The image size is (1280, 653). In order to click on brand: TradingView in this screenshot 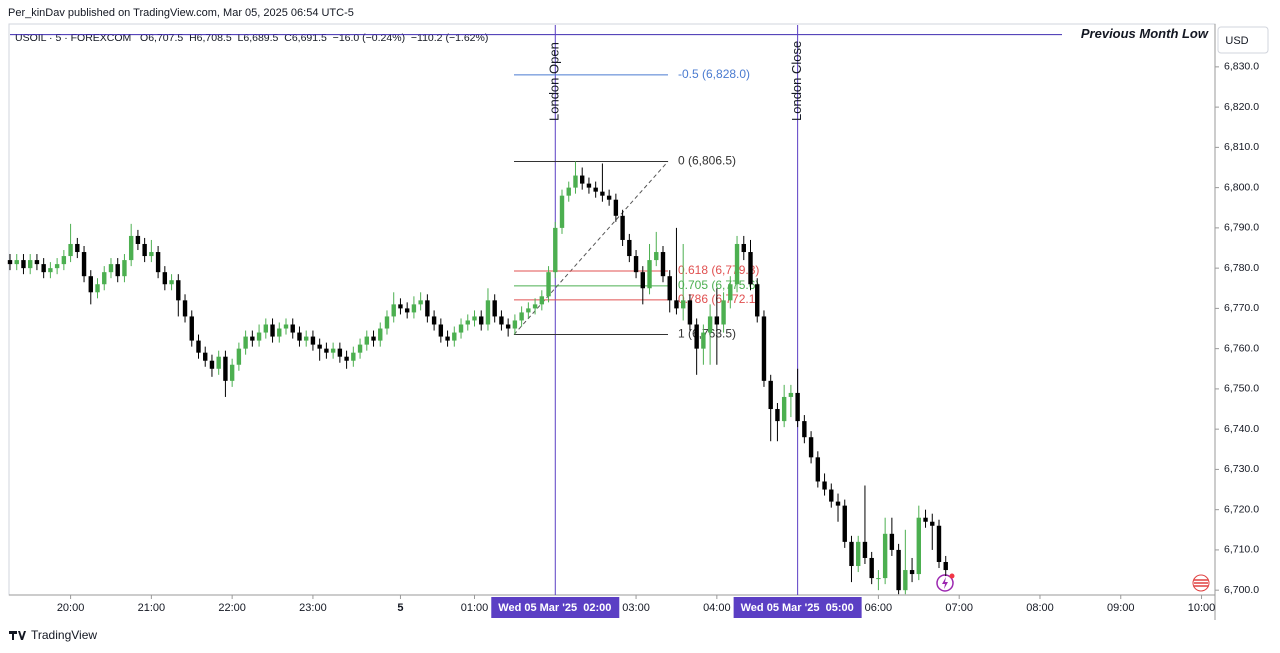, I will do `click(64, 635)`.